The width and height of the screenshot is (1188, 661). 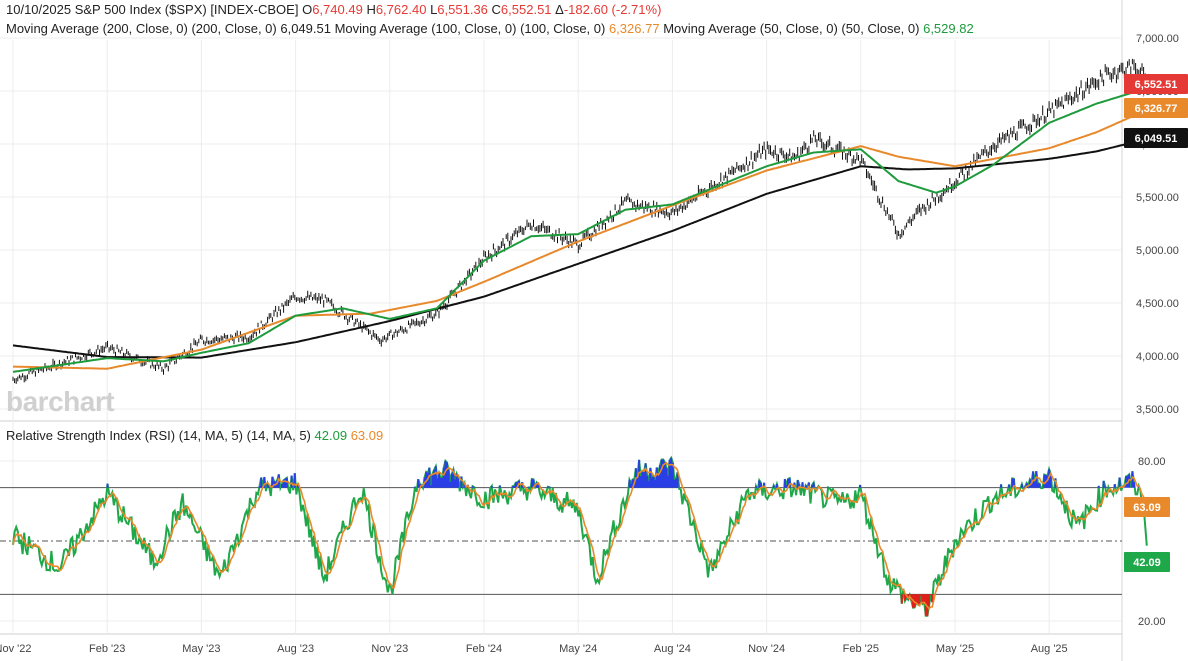 I want to click on rsi-badge: 42.09, so click(x=1147, y=562).